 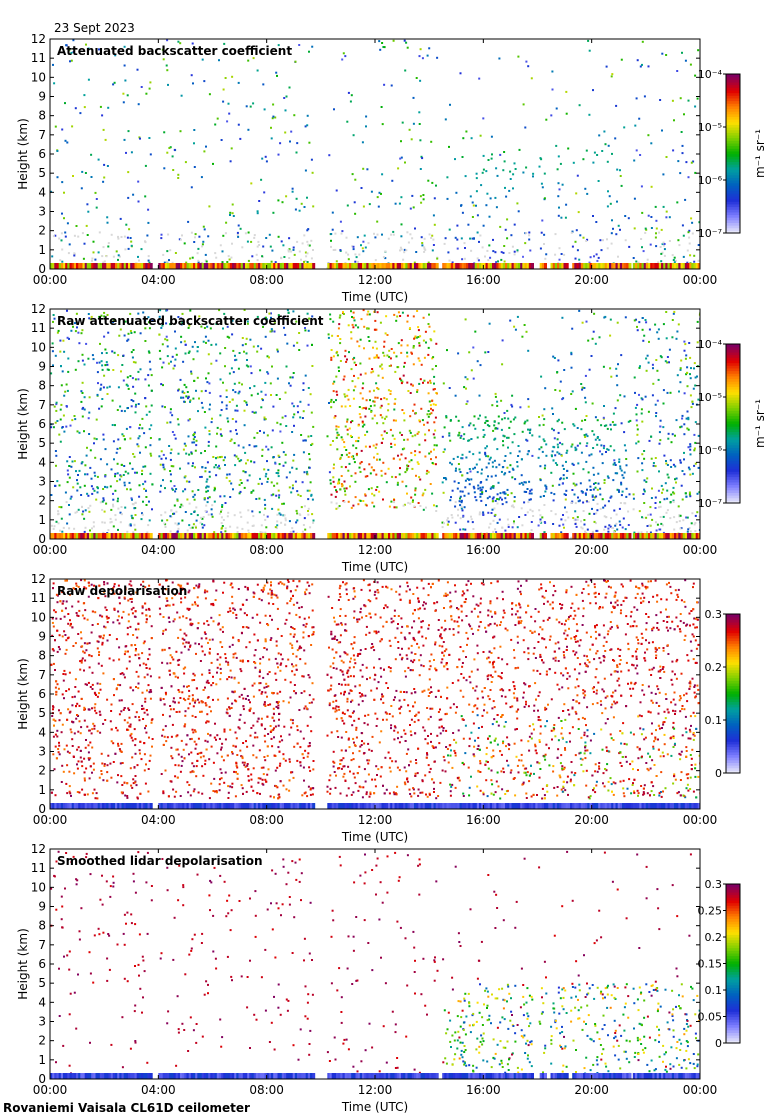 I want to click on colorbar: 10⁻⁷ 10⁻⁶ 10⁻⁵ 10⁻⁴ m⁻¹ sr⁻¹, so click(x=732, y=154).